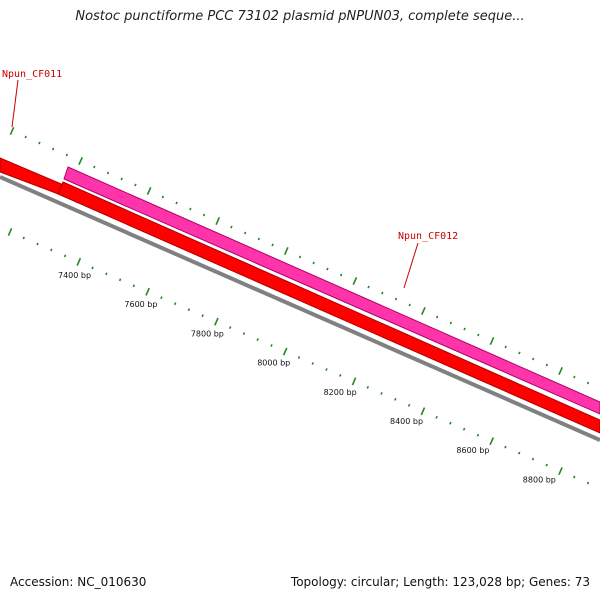  I want to click on gene-label-npun-cf011: Npun_CF011, so click(32, 74).